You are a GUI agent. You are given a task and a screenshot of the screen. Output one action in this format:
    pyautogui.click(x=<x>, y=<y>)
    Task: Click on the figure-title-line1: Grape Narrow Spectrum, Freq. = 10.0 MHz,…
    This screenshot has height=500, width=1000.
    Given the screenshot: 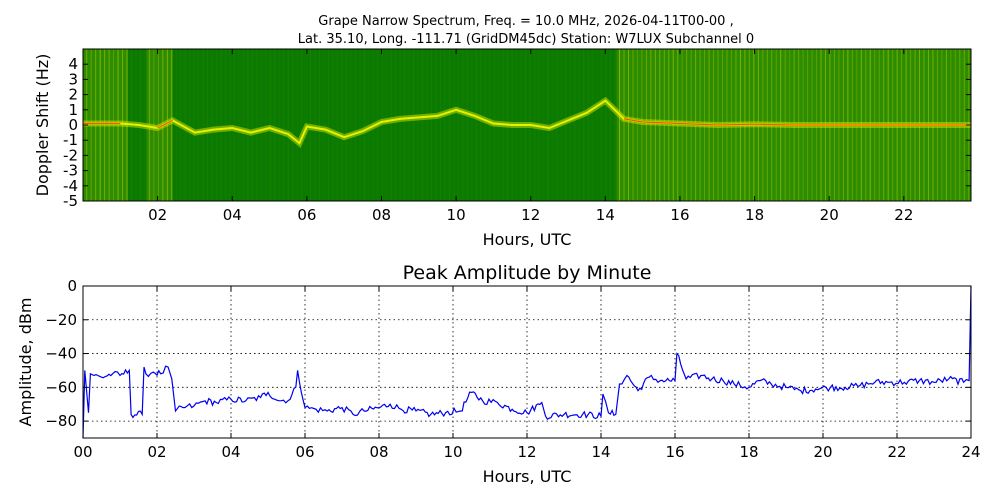 What is the action you would take?
    pyautogui.click(x=525, y=21)
    